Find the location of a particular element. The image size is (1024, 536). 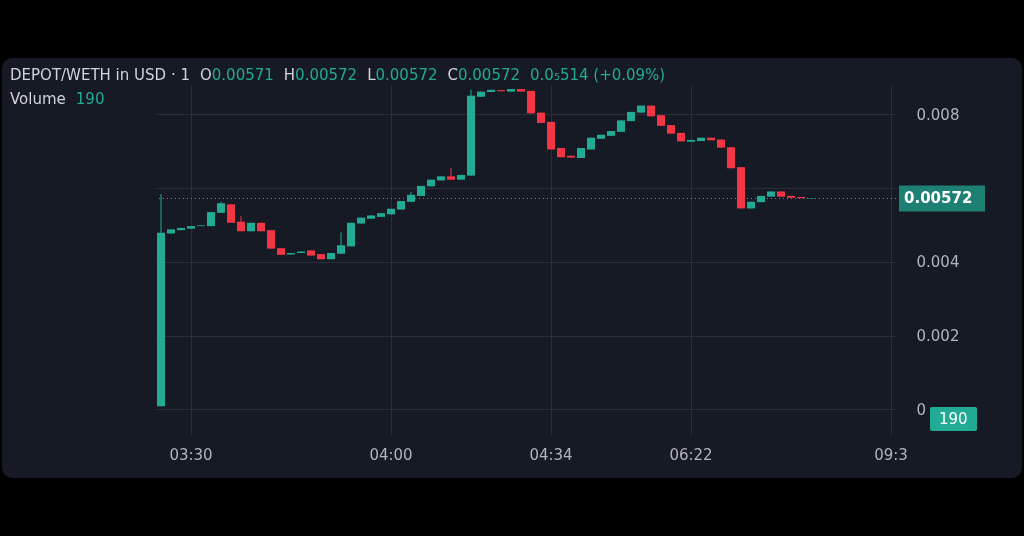

y-tick-label: 0 is located at coordinates (921, 409).